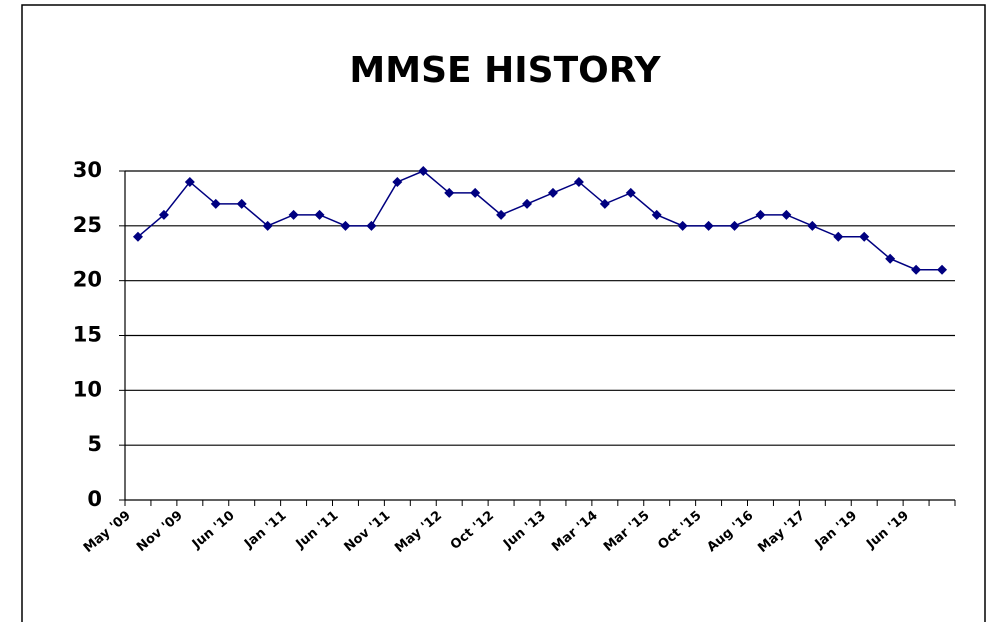  What do you see at coordinates (94, 499) in the screenshot?
I see `y-tick-label: 0` at bounding box center [94, 499].